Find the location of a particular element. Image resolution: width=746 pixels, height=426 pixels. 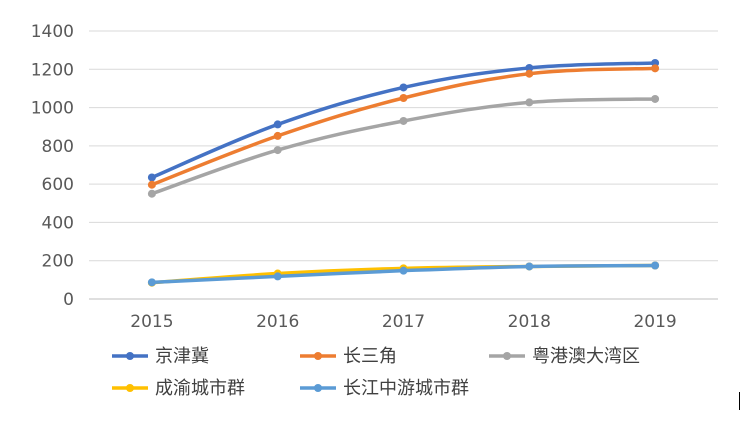

y-tick-label: 1200 is located at coordinates (52, 70).